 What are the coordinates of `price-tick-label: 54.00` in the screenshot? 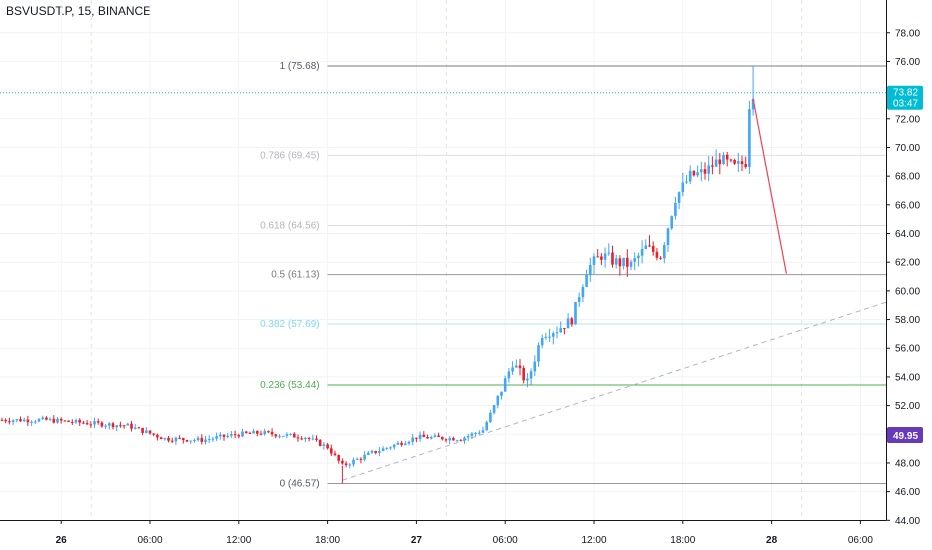 It's located at (907, 377).